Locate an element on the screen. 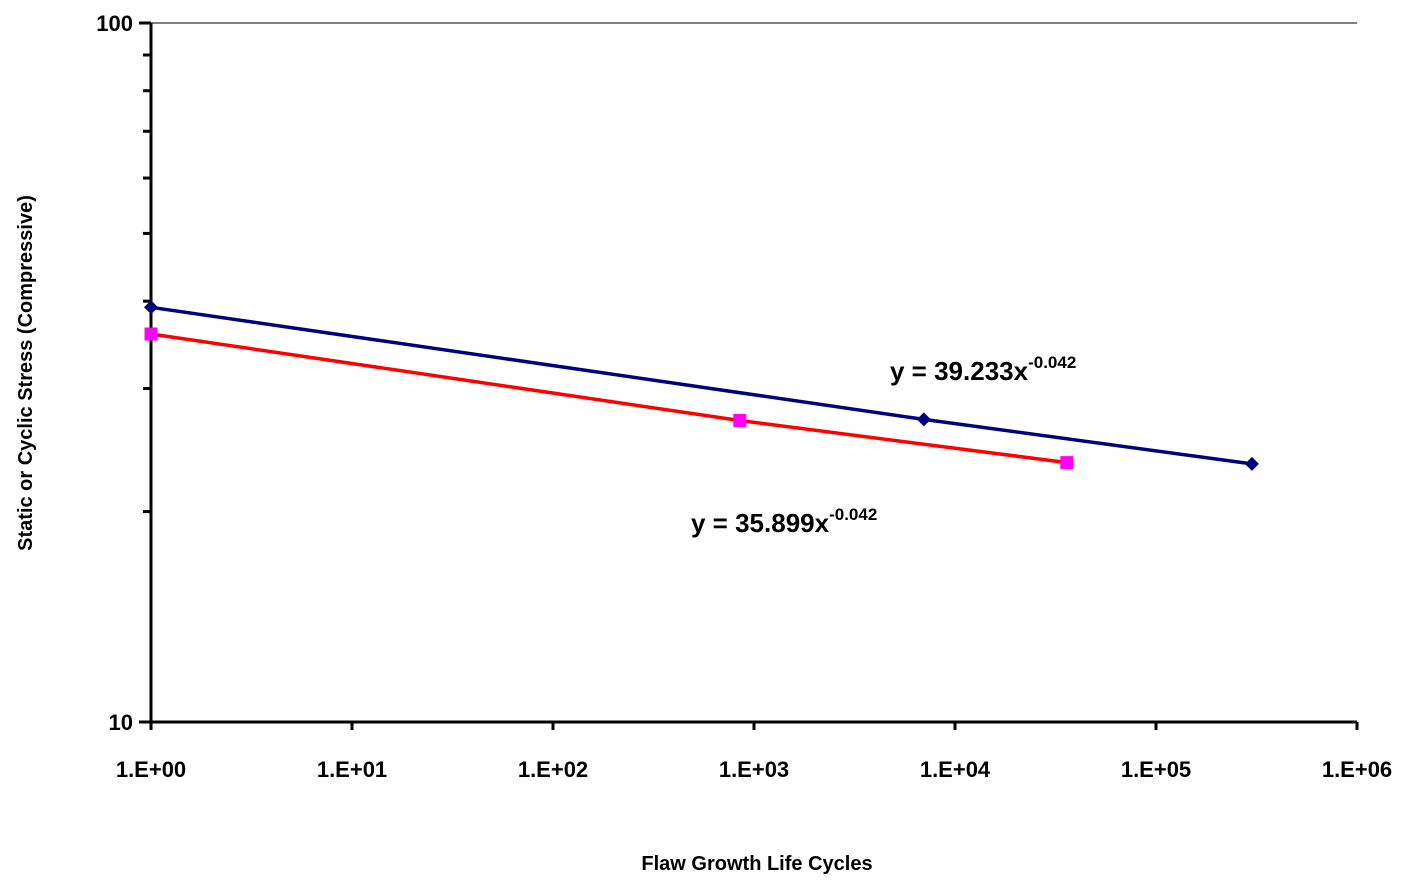  x-tick-label: 1.E+02 is located at coordinates (553, 769).